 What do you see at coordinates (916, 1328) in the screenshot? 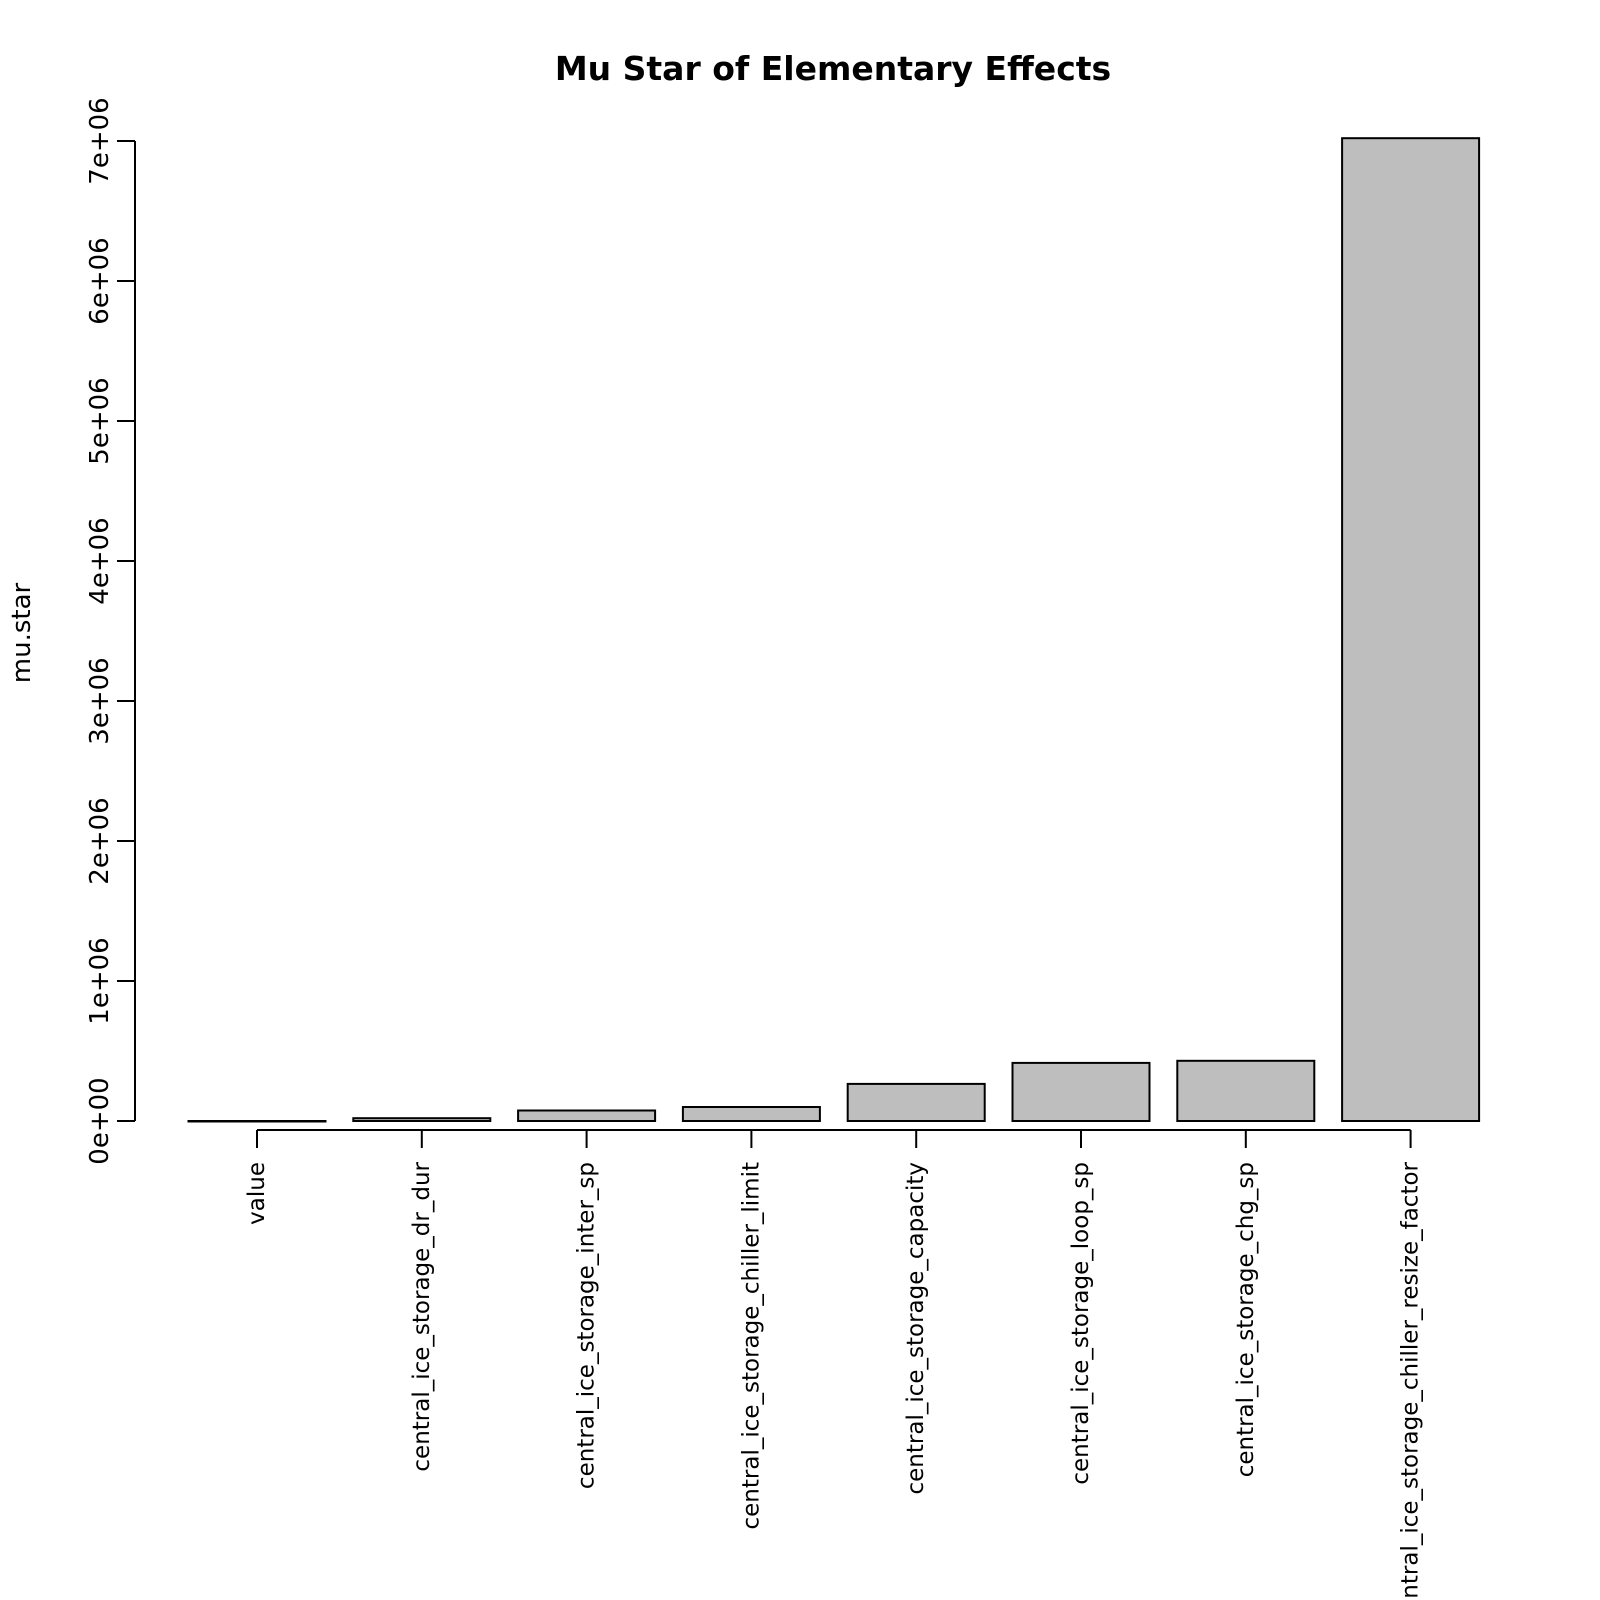
I see `x-category-label: central_ice_storage_capacity` at bounding box center [916, 1328].